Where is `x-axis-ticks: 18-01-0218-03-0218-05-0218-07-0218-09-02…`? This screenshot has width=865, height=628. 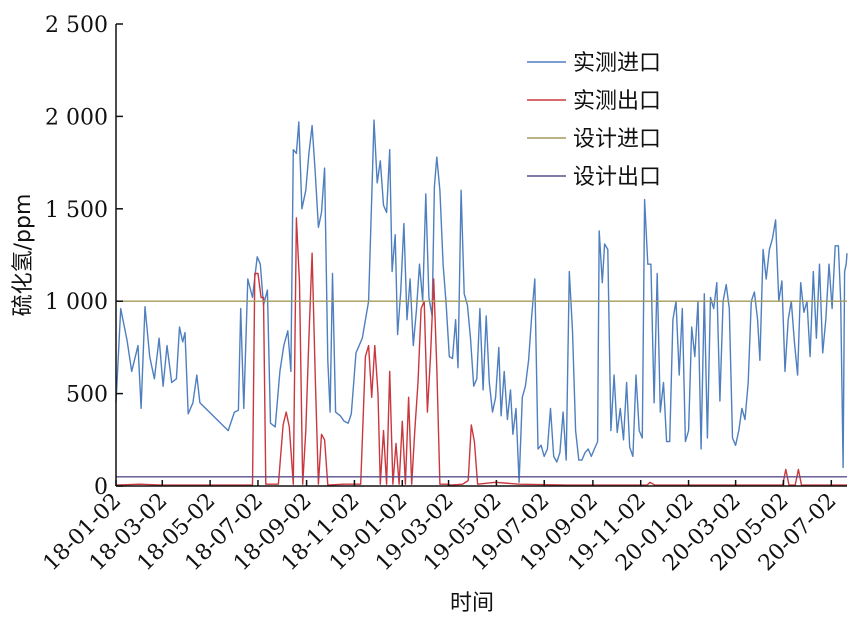 x-axis-ticks: 18-01-0218-03-0218-05-0218-07-0218-09-02… is located at coordinates (440, 528).